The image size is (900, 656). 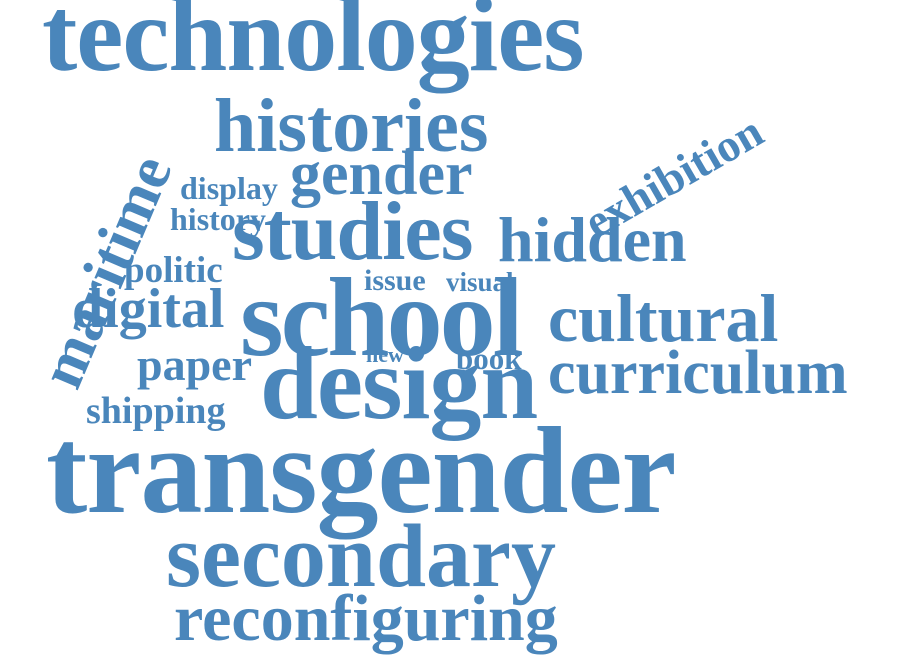 I want to click on word-studies: studies, so click(x=352, y=231).